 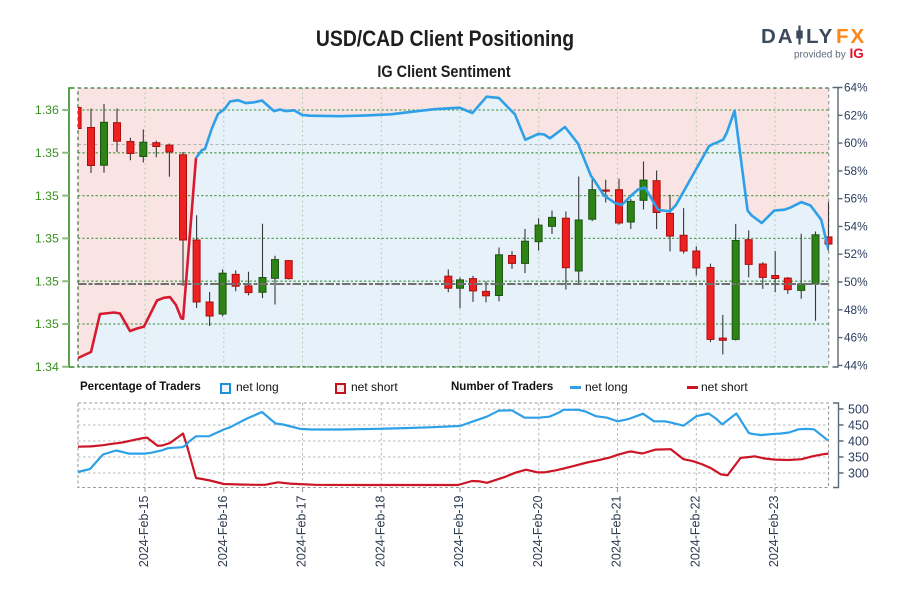 What do you see at coordinates (778, 36) in the screenshot?
I see `svg-text: DA` at bounding box center [778, 36].